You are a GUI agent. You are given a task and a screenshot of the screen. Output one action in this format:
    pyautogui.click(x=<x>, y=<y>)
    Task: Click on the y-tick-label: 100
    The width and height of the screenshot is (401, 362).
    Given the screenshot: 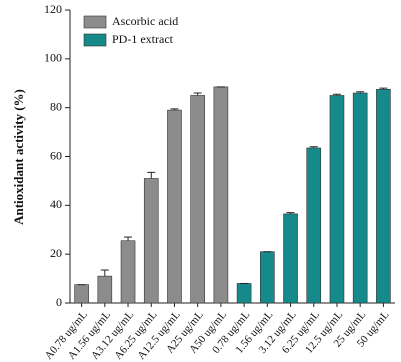 What is the action you would take?
    pyautogui.click(x=53, y=58)
    